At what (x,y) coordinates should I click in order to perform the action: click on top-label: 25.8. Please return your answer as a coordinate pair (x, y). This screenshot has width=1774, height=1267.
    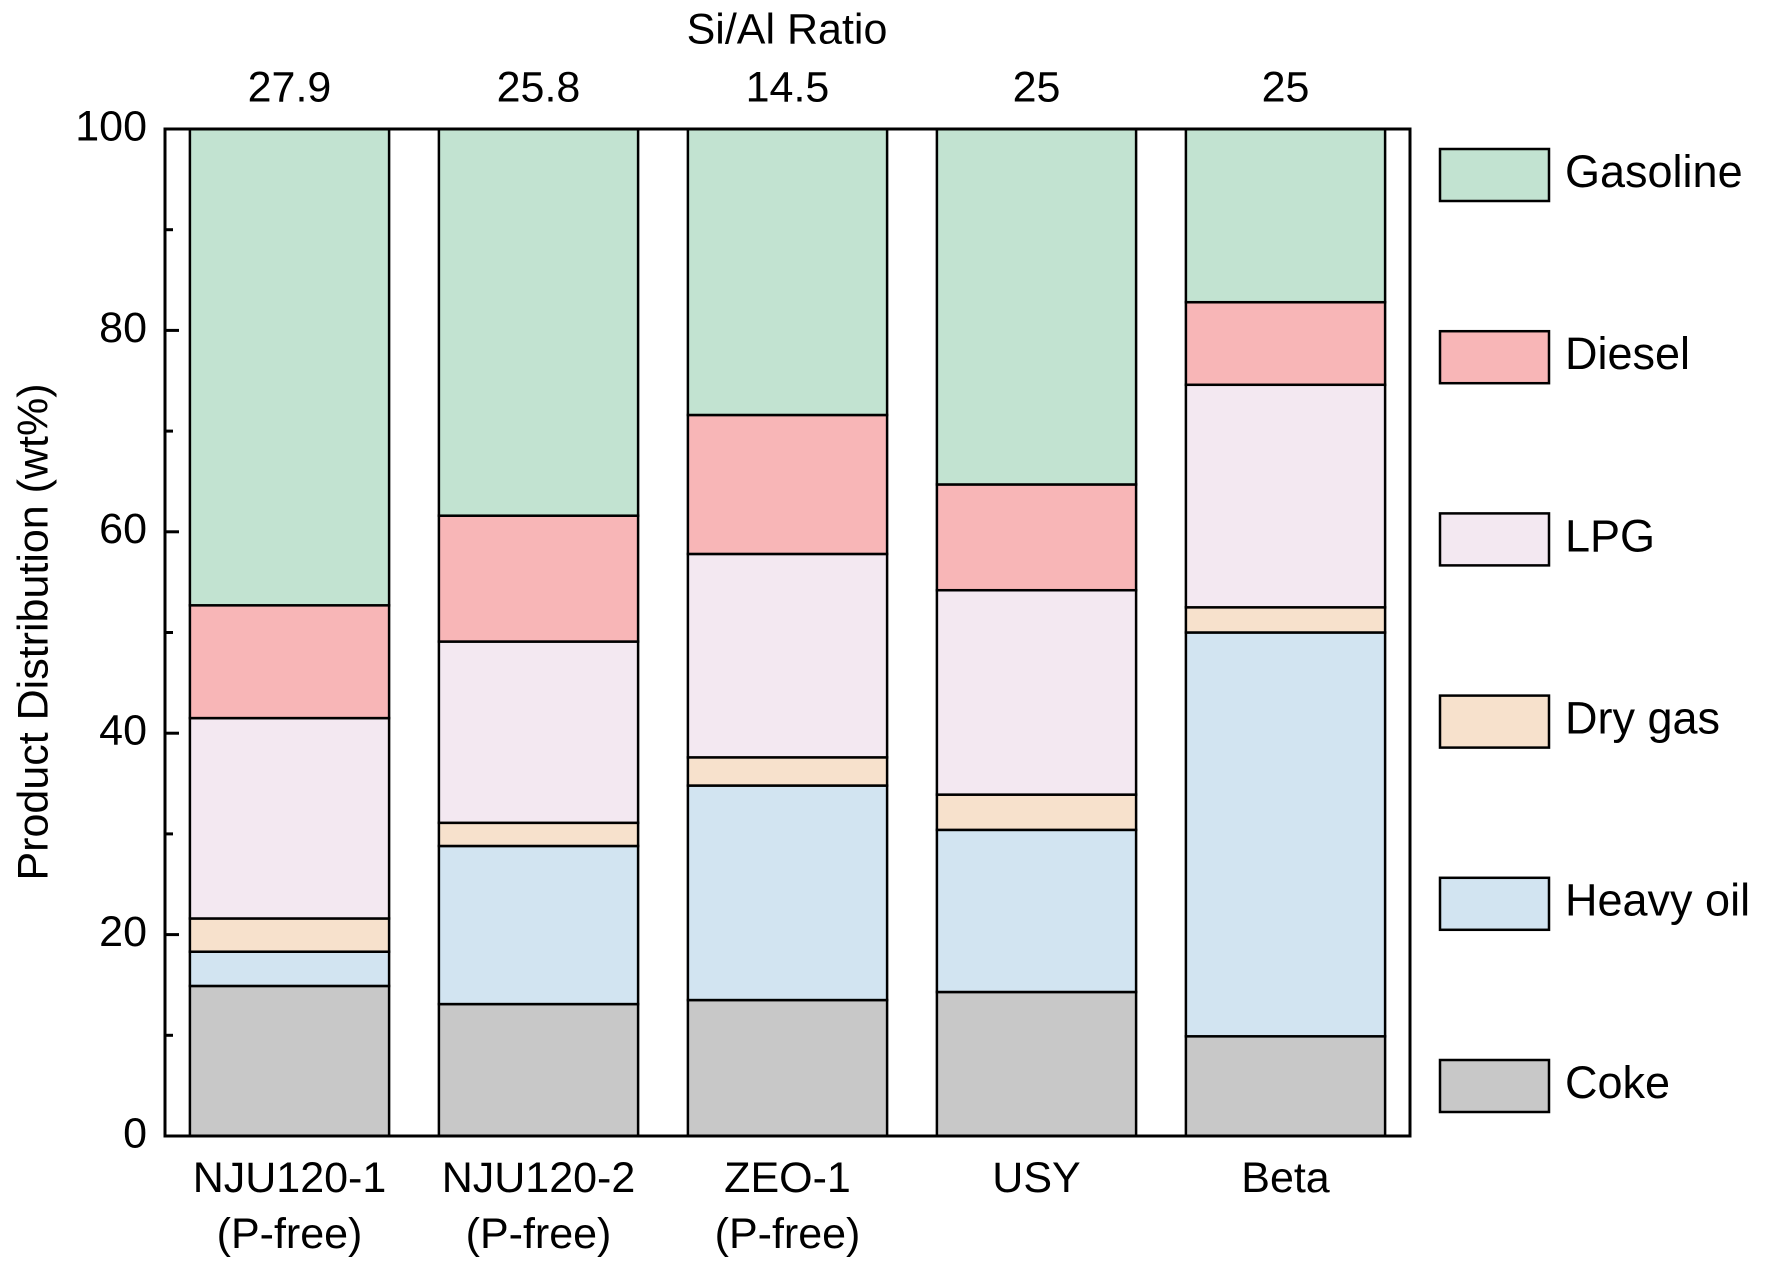
    Looking at the image, I should click on (539, 87).